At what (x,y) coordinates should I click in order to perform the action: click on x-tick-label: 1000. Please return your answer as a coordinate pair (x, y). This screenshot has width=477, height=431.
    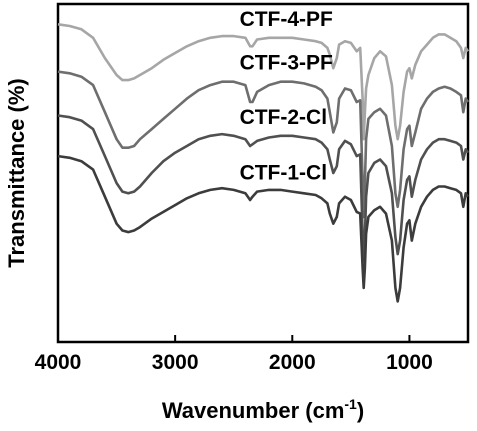
    Looking at the image, I should click on (409, 362).